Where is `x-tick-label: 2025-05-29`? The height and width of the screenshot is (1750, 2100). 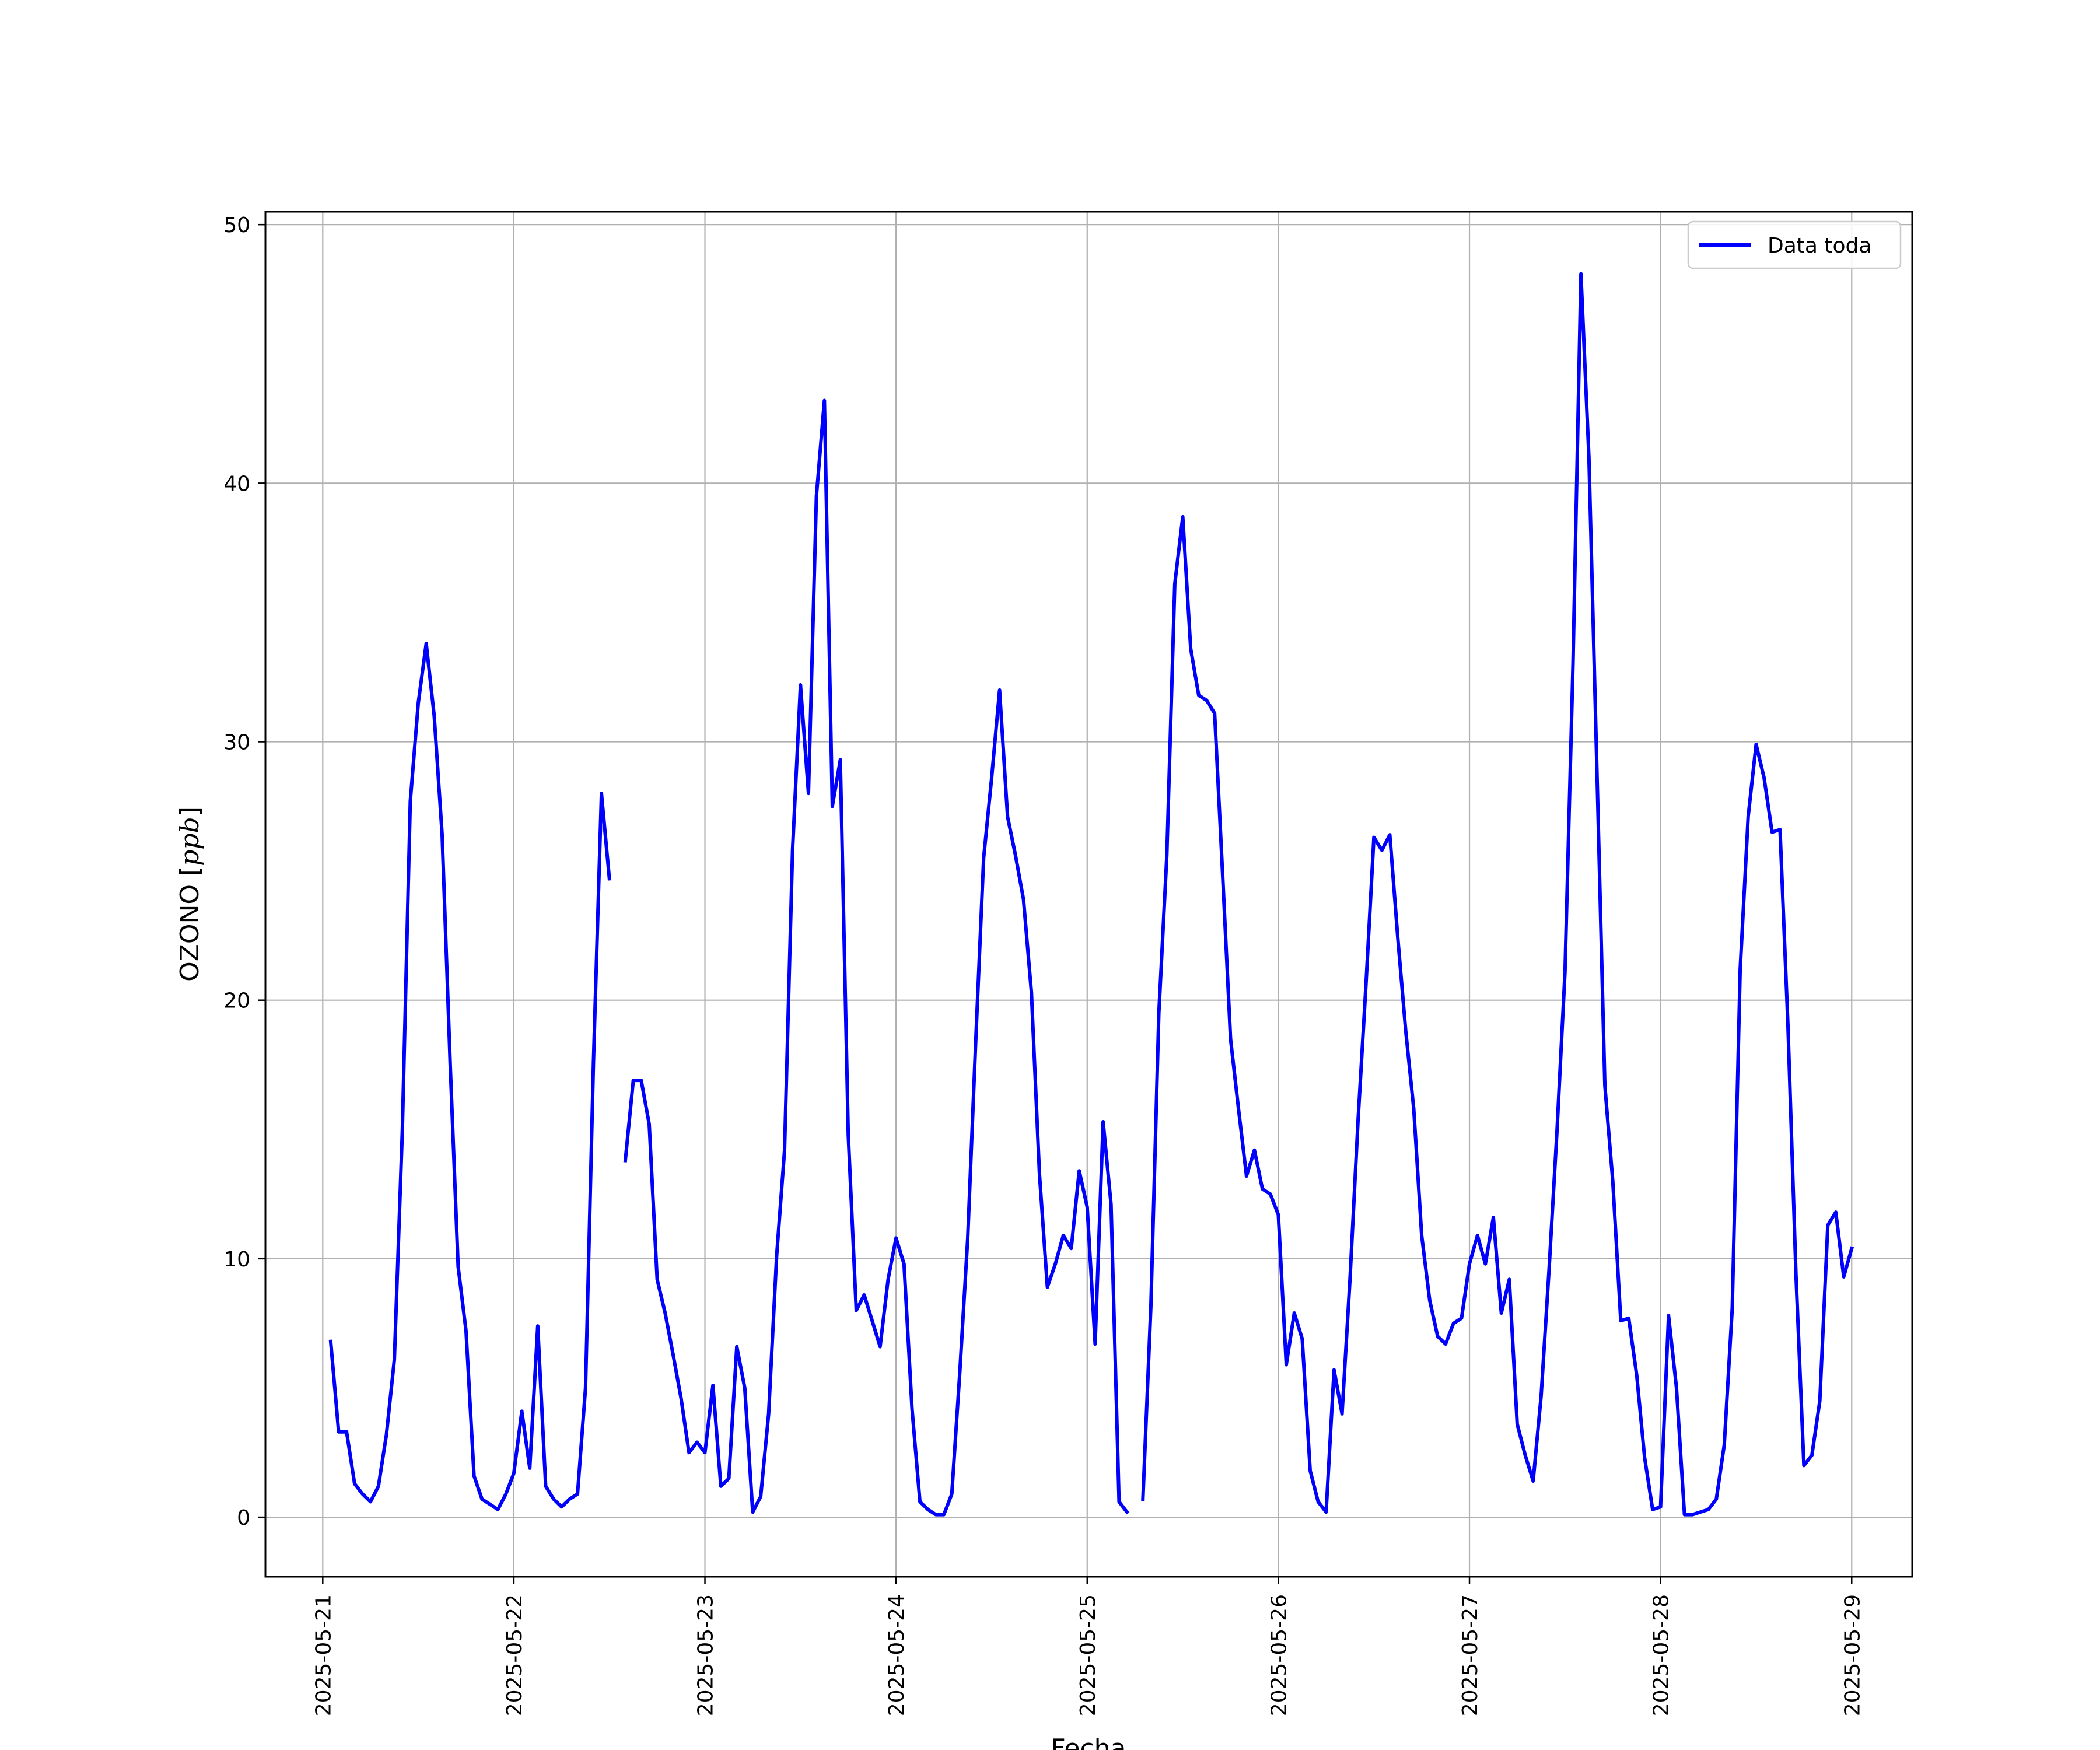 x-tick-label: 2025-05-29 is located at coordinates (1852, 1655).